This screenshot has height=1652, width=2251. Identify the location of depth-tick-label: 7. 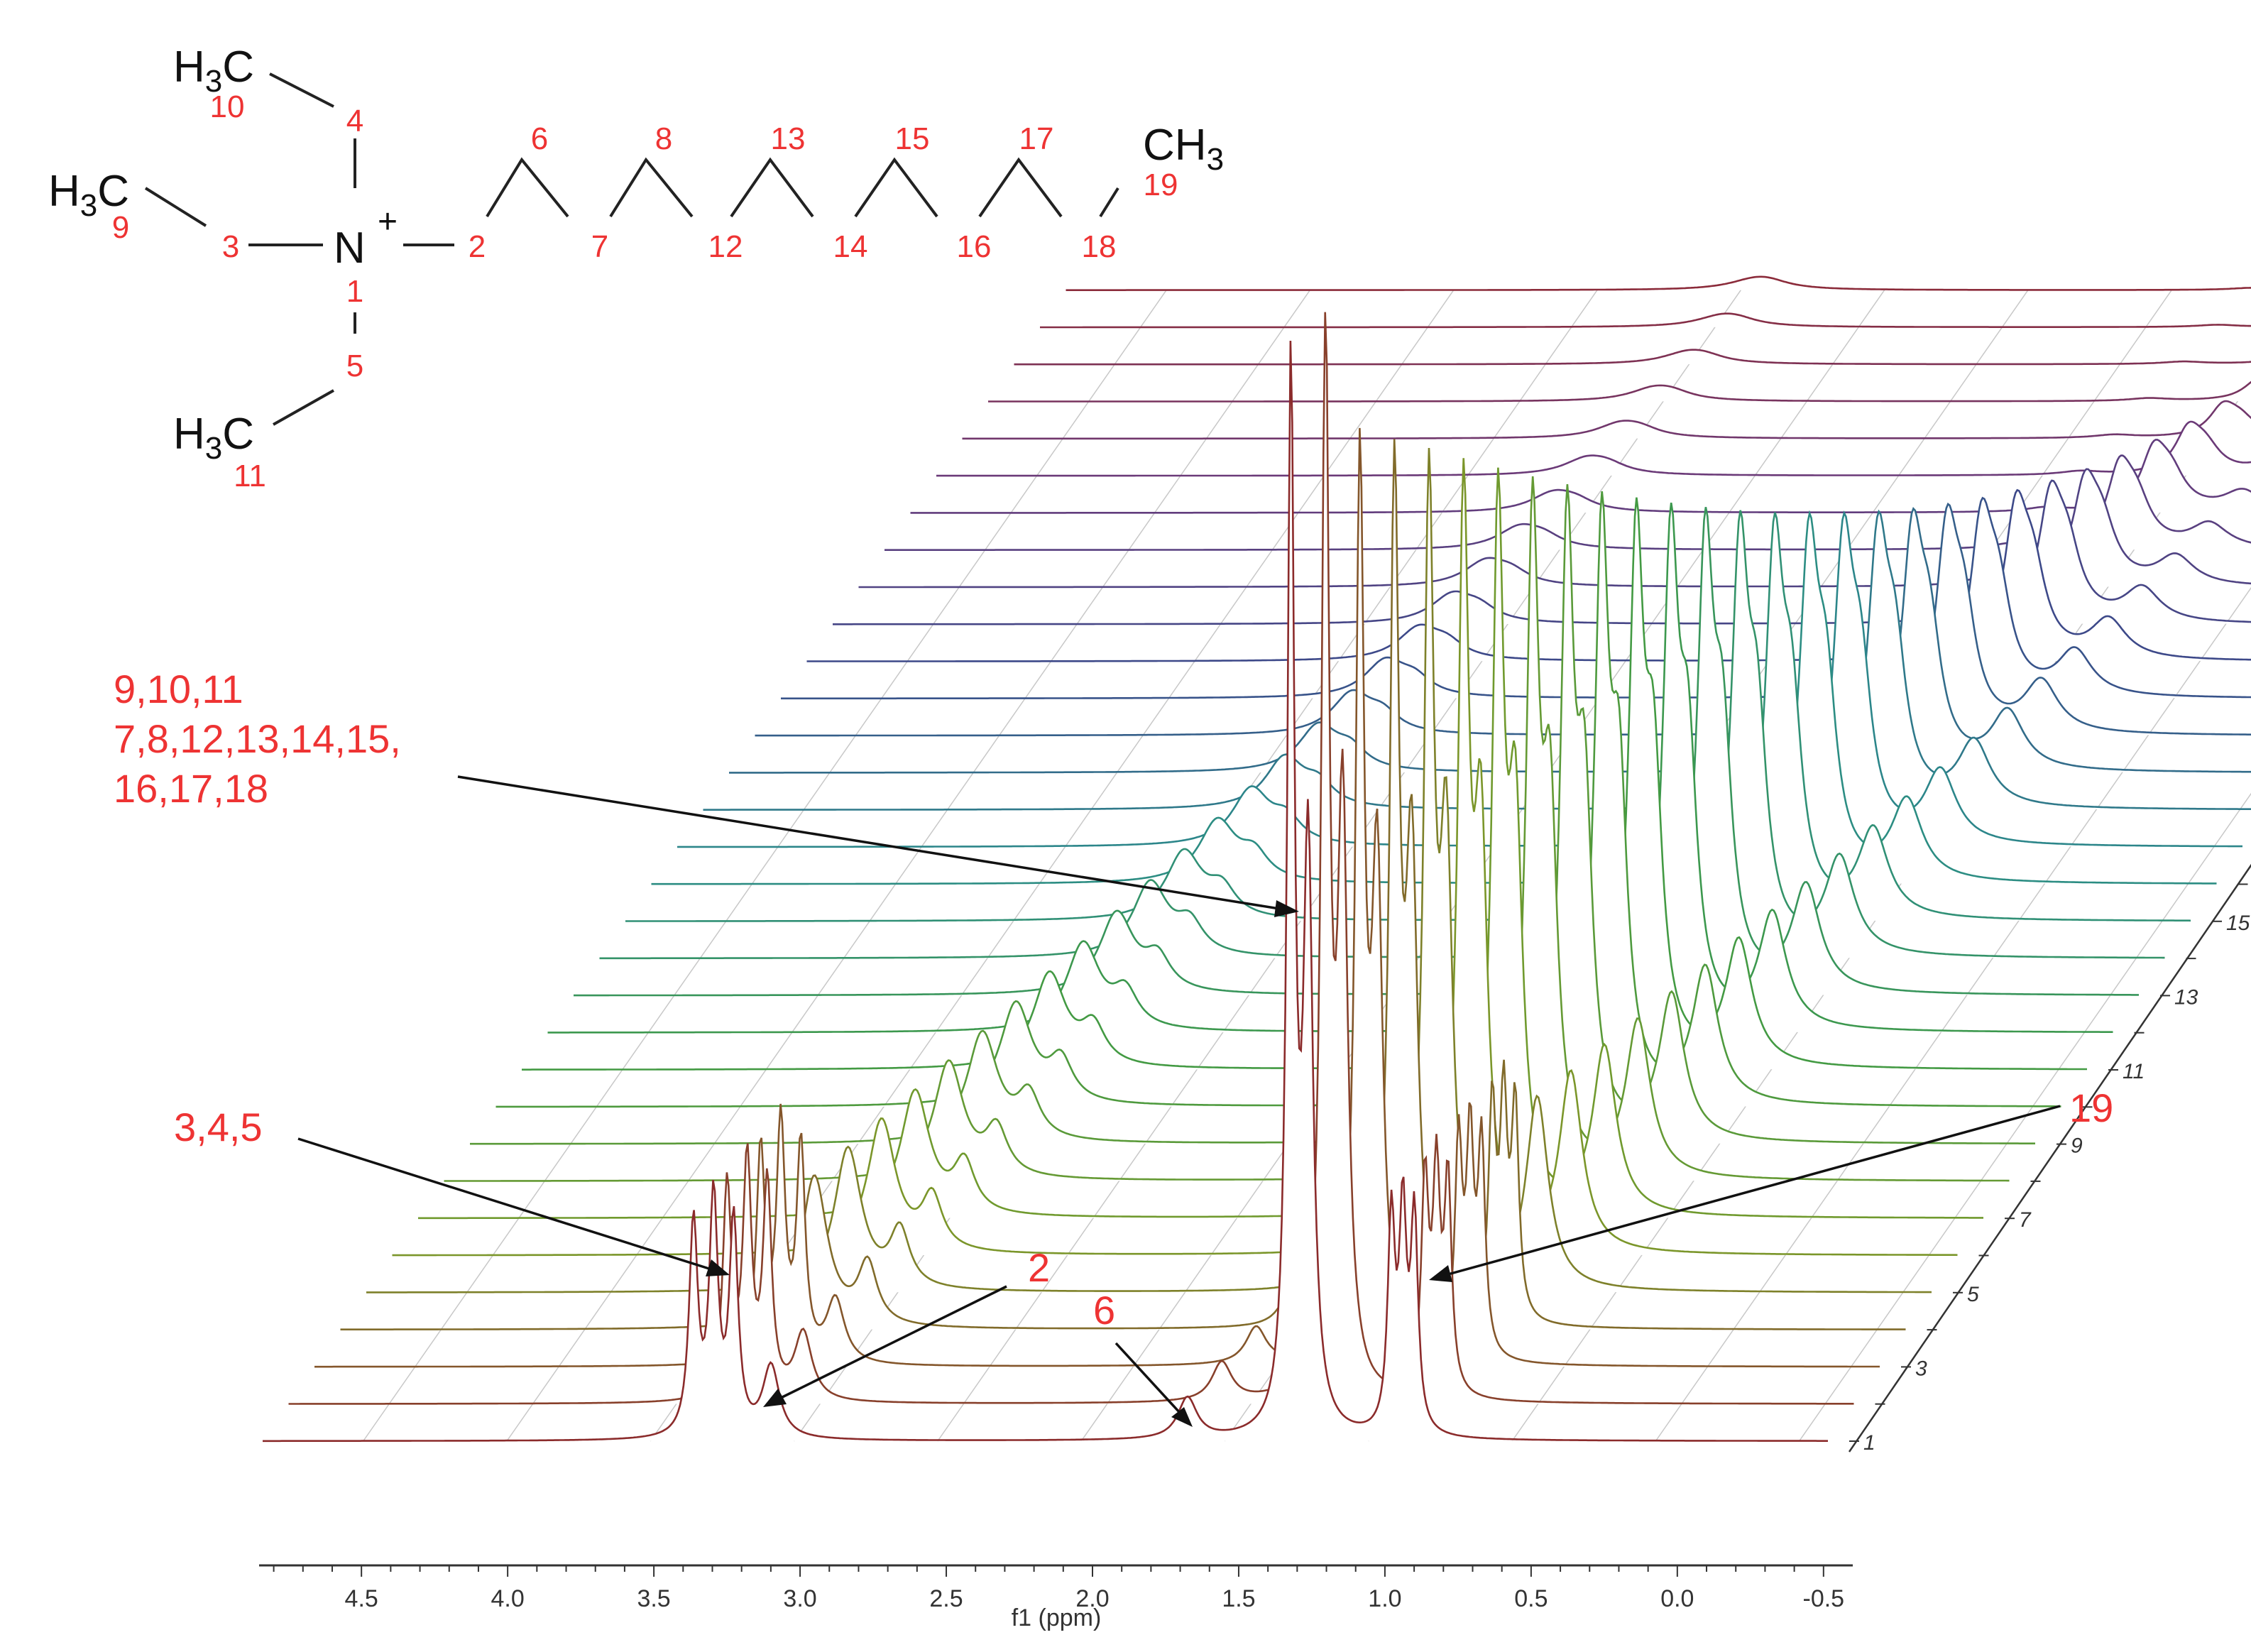
(2025, 1220).